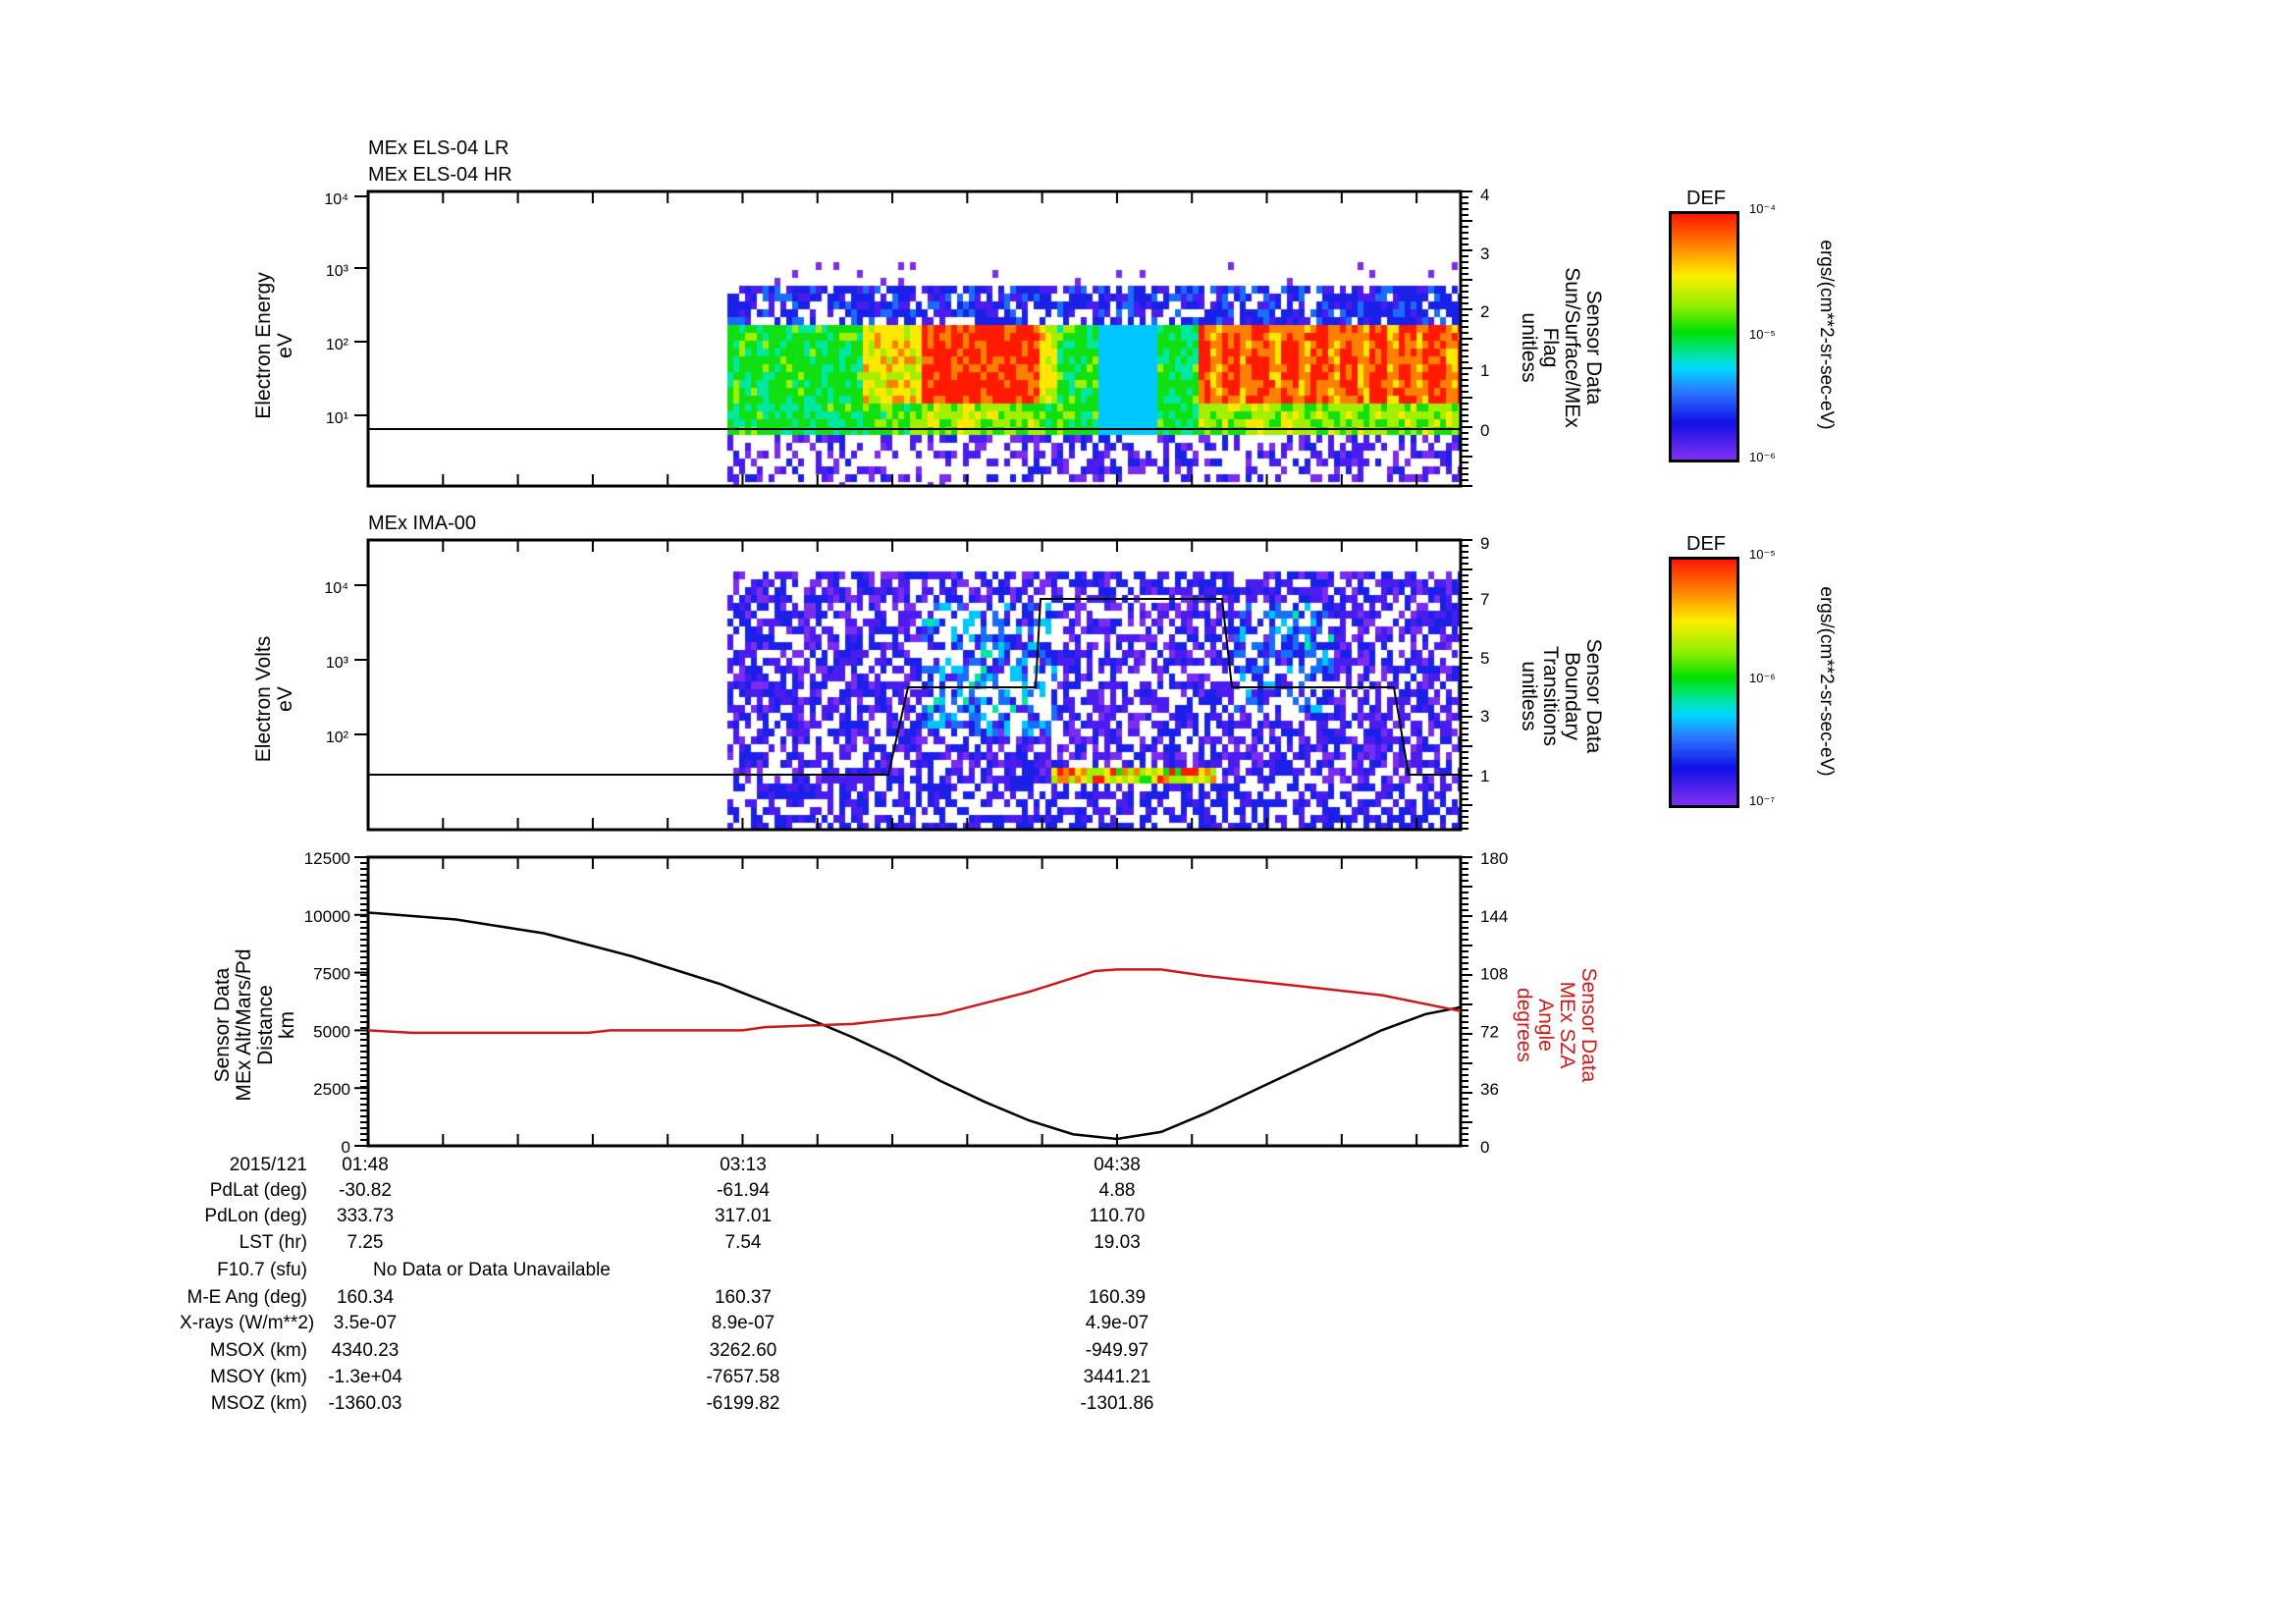  Describe the element at coordinates (423, 524) in the screenshot. I see `panel2-title: MEx IMA-00` at that location.